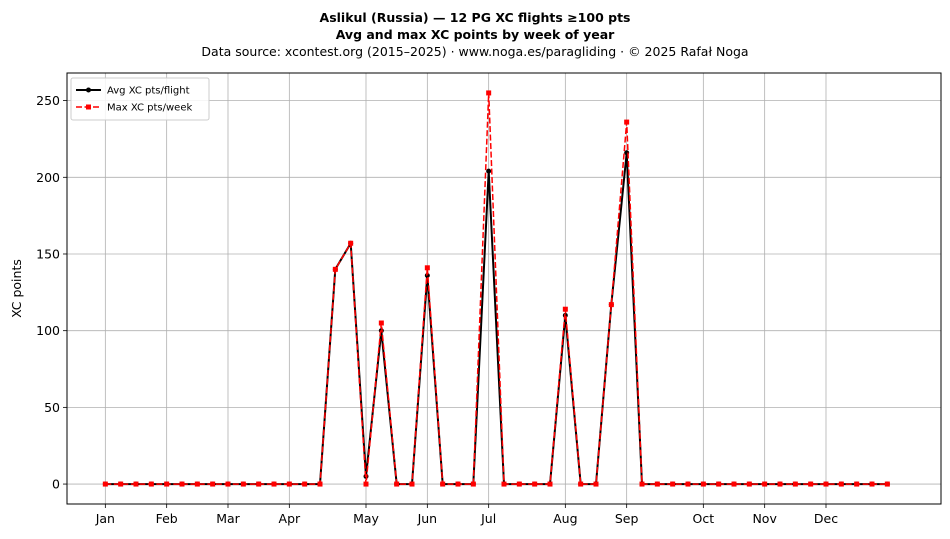  Describe the element at coordinates (48, 100) in the screenshot. I see `y-tick-label: 250` at that location.